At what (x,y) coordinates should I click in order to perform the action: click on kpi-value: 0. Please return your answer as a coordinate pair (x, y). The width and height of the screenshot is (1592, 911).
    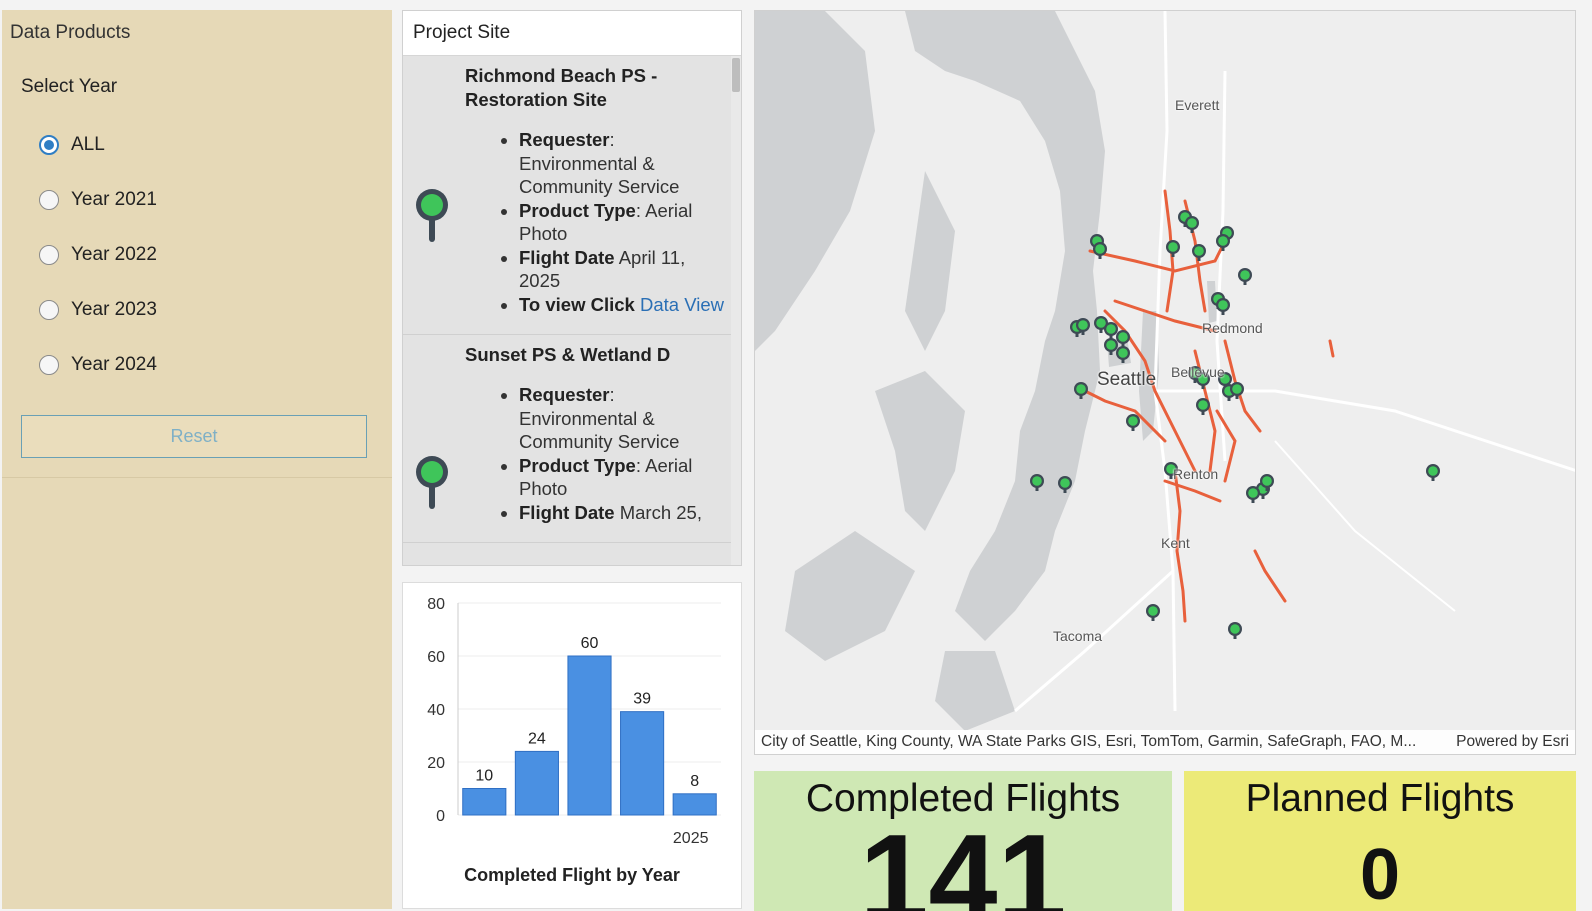
    Looking at the image, I should click on (1380, 873).